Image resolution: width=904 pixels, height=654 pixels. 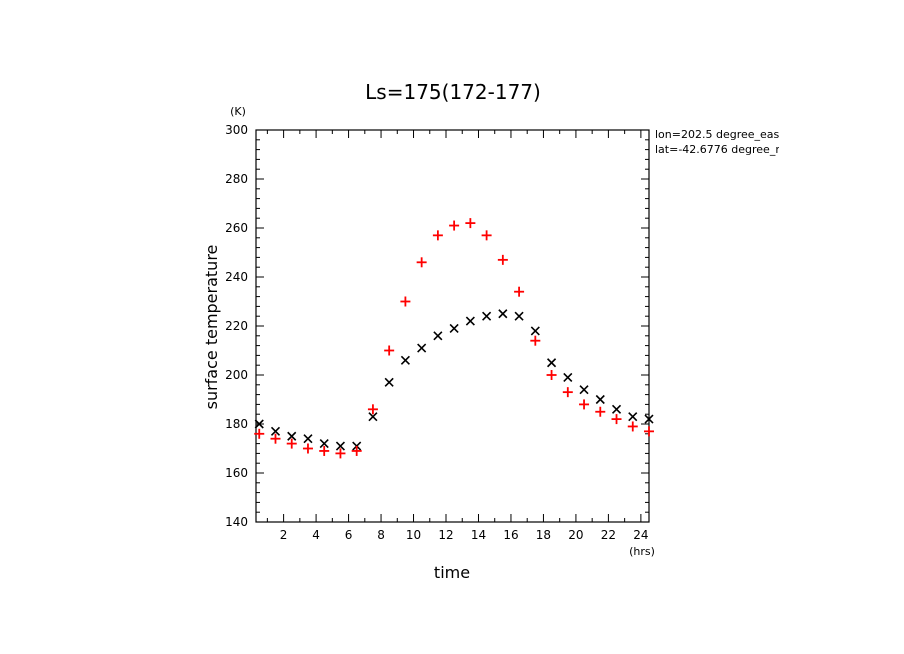 What do you see at coordinates (238, 111) in the screenshot?
I see `y-unit-label: (K)` at bounding box center [238, 111].